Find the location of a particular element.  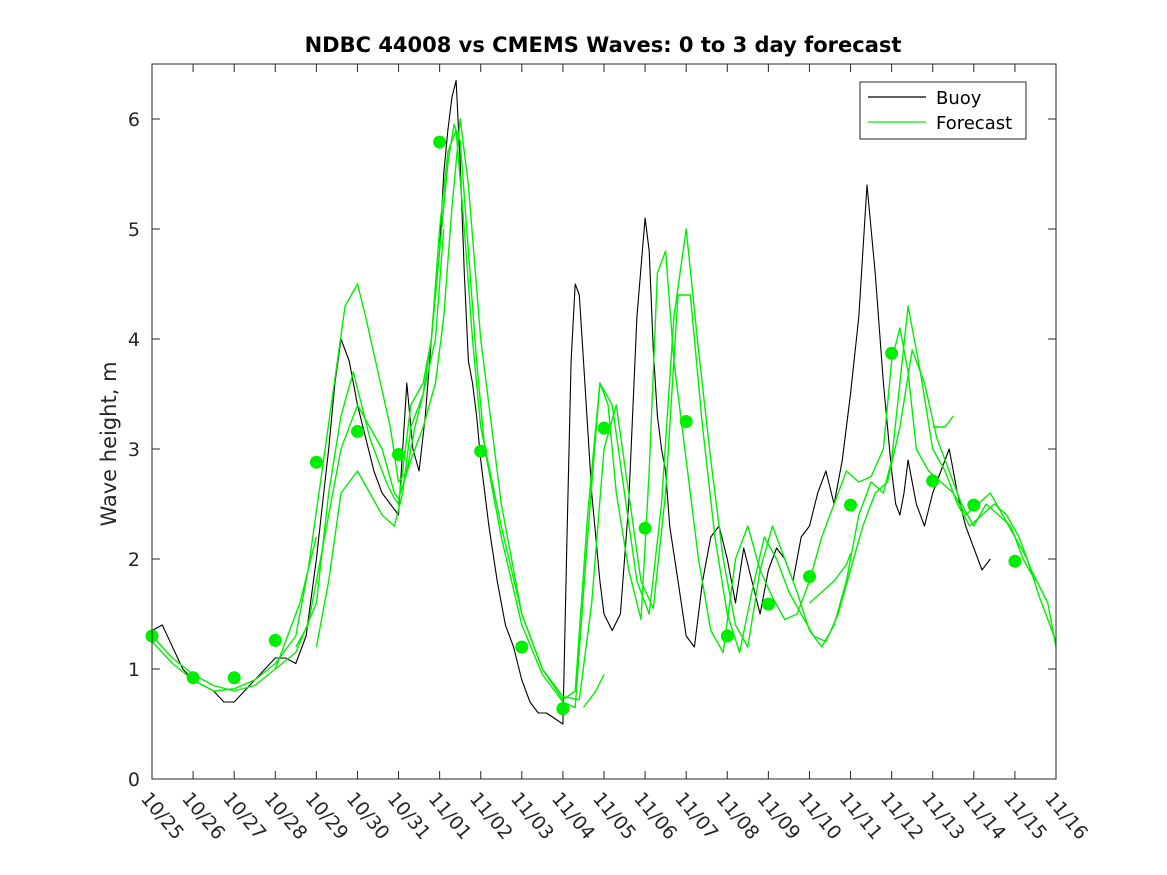

x-tick-label: 11/13 is located at coordinates (943, 816).